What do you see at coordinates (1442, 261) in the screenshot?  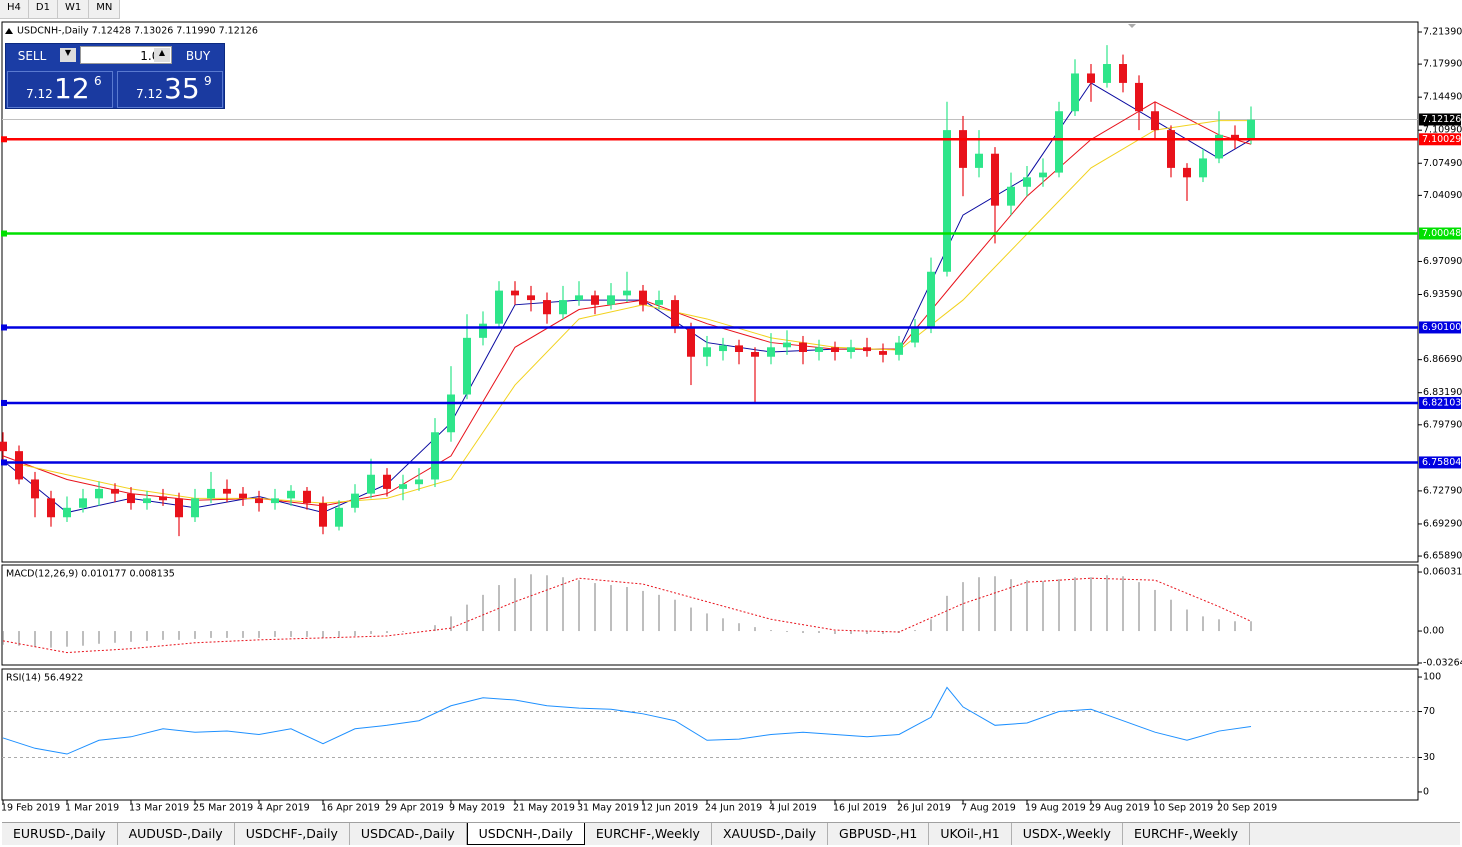 I see `y-tick-label: 6.97090` at bounding box center [1442, 261].